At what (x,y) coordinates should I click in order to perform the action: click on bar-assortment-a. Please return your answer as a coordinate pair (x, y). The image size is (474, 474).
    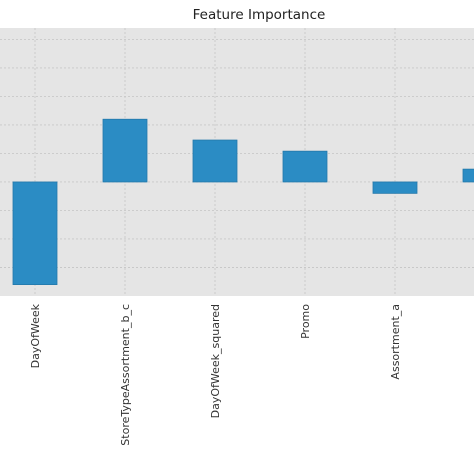
    Looking at the image, I should click on (395, 187).